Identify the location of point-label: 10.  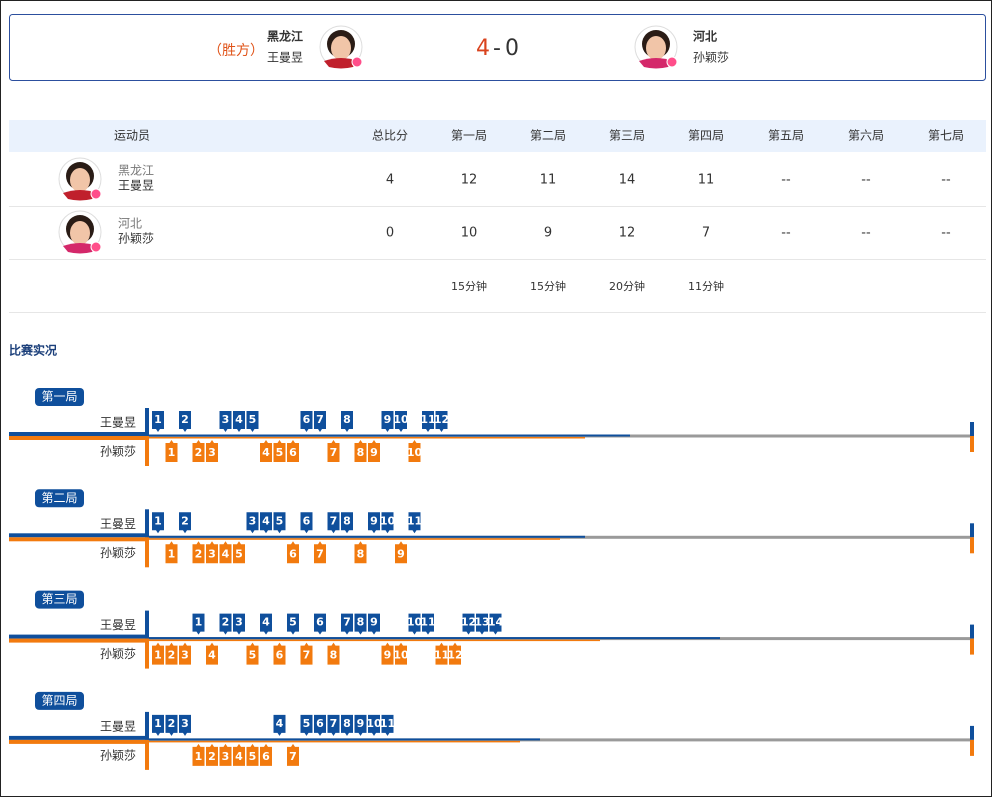
(374, 723).